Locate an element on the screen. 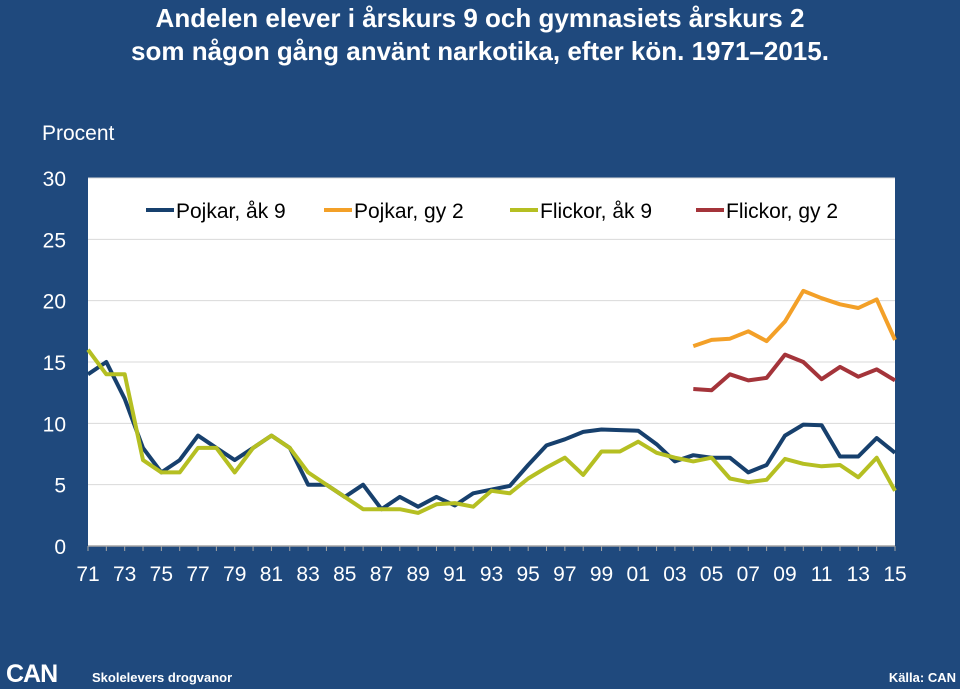 This screenshot has height=689, width=960. x-tick-label-73: 73 is located at coordinates (124, 574).